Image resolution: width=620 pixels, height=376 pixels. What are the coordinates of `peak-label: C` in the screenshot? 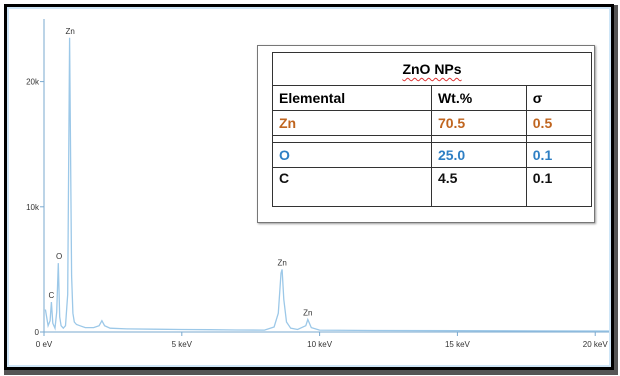 It's located at (52, 295).